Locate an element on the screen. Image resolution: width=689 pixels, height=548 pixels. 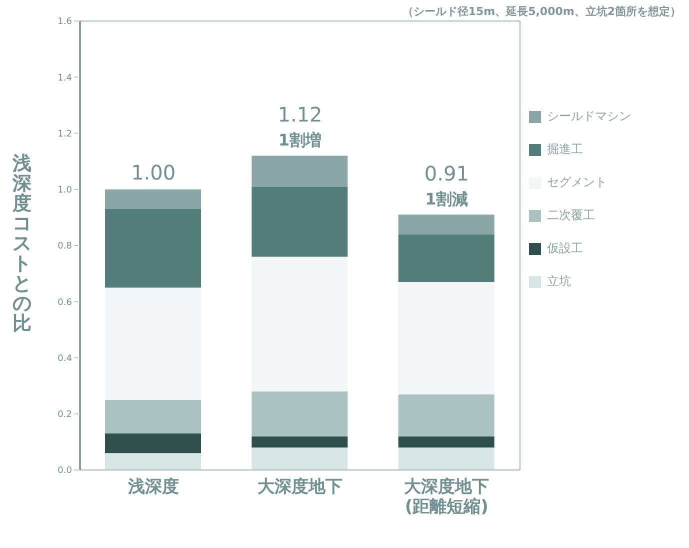
x-tick-label: 大深度地下 is located at coordinates (300, 487).